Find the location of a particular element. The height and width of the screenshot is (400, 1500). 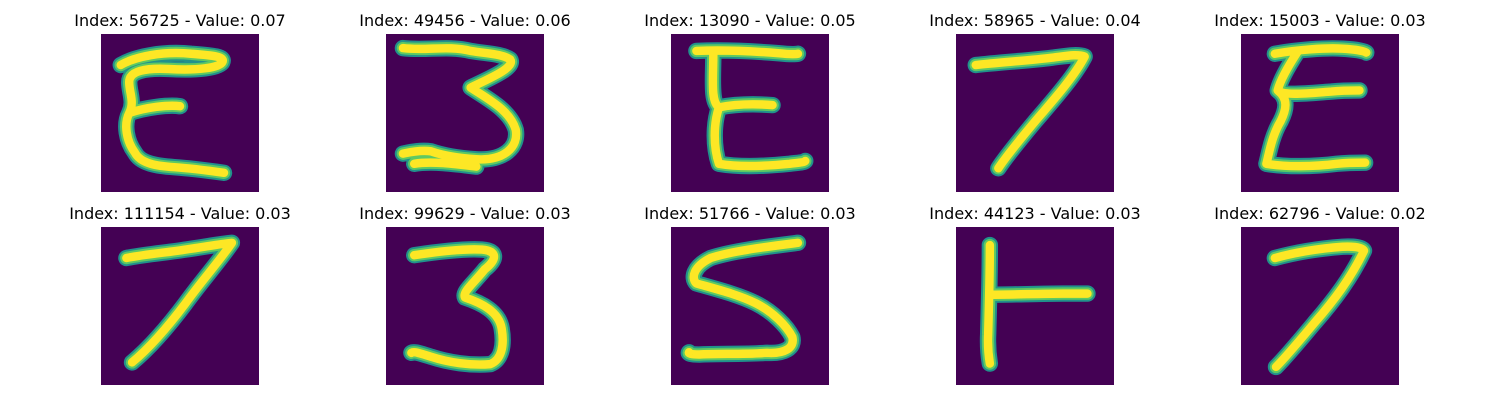

panel-8: Index: 51766 - Value: 0.03 is located at coordinates (750, 298).